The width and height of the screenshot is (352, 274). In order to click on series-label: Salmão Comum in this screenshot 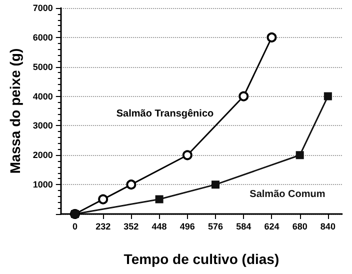, I will do `click(288, 194)`.